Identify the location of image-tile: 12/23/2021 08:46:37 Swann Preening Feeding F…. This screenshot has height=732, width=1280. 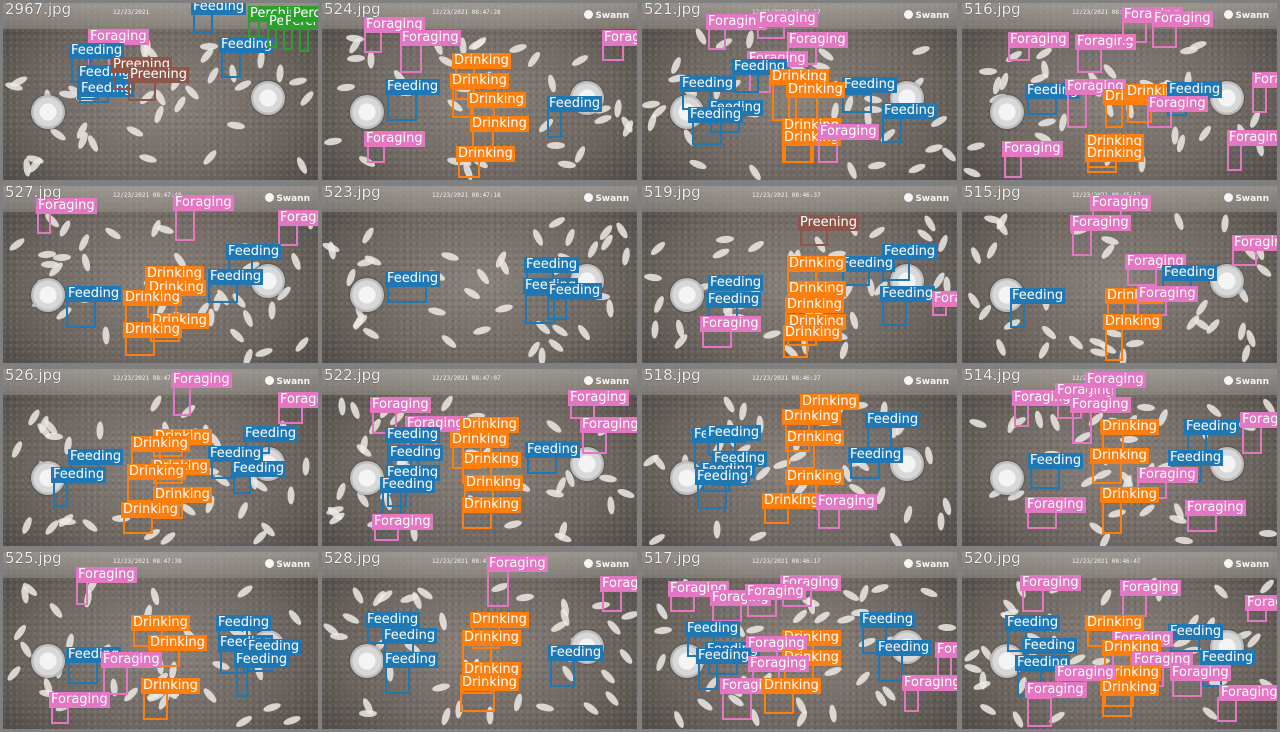
(799, 274).